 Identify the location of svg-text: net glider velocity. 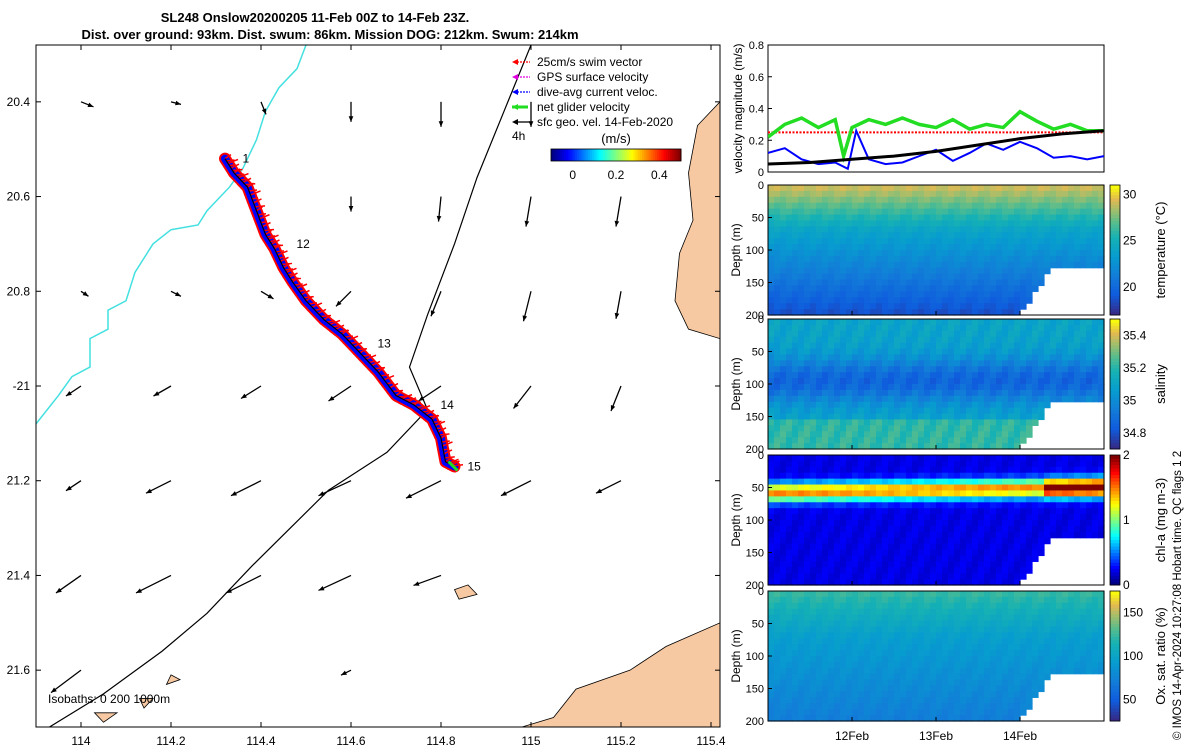
(583, 107).